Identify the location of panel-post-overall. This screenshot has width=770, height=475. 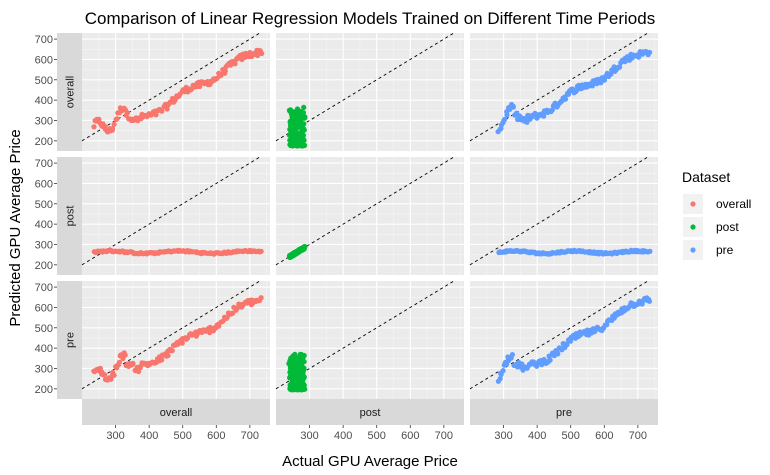
(175, 215).